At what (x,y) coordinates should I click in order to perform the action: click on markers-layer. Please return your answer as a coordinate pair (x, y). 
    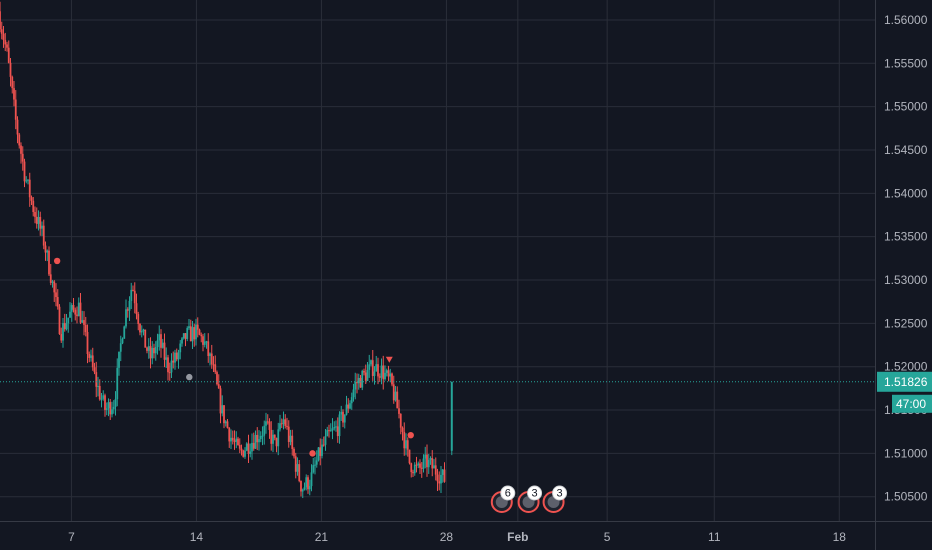
    Looking at the image, I should click on (233, 357).